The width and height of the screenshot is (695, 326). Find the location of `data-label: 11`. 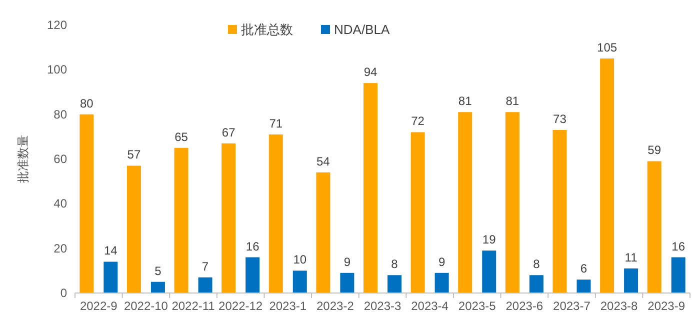

data-label: 11 is located at coordinates (631, 257).